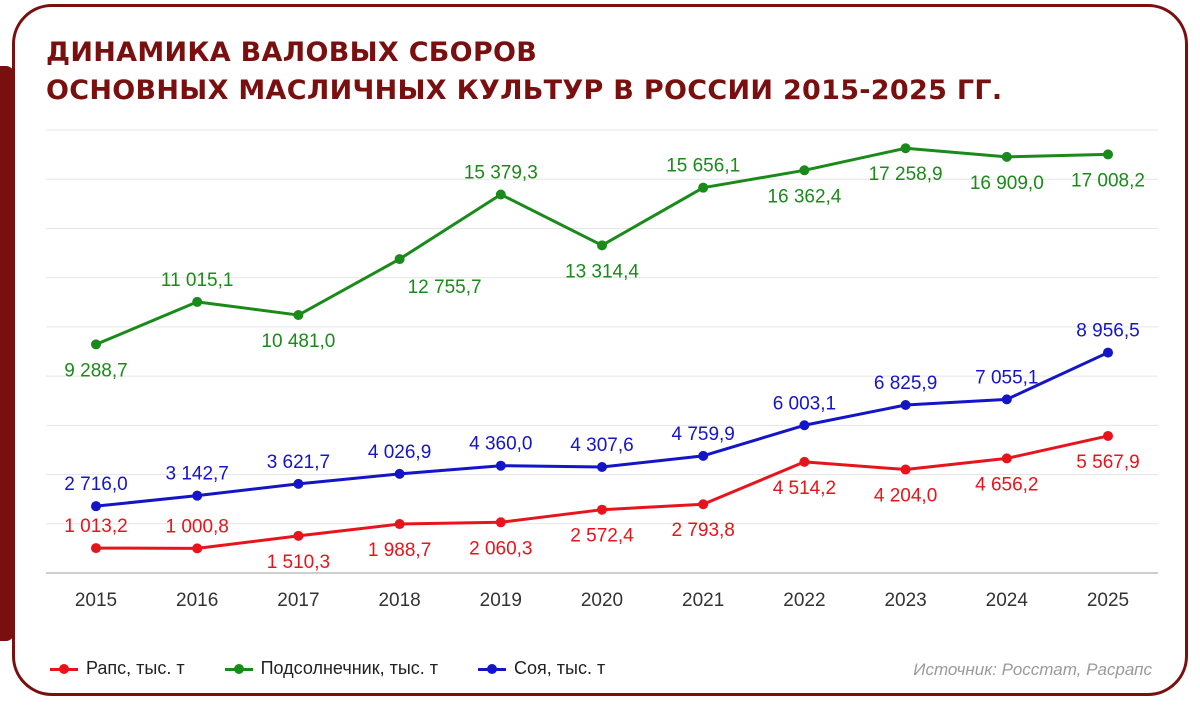 The width and height of the screenshot is (1200, 707). I want to click on data-label-rapeseed: 1 988,7, so click(399, 550).